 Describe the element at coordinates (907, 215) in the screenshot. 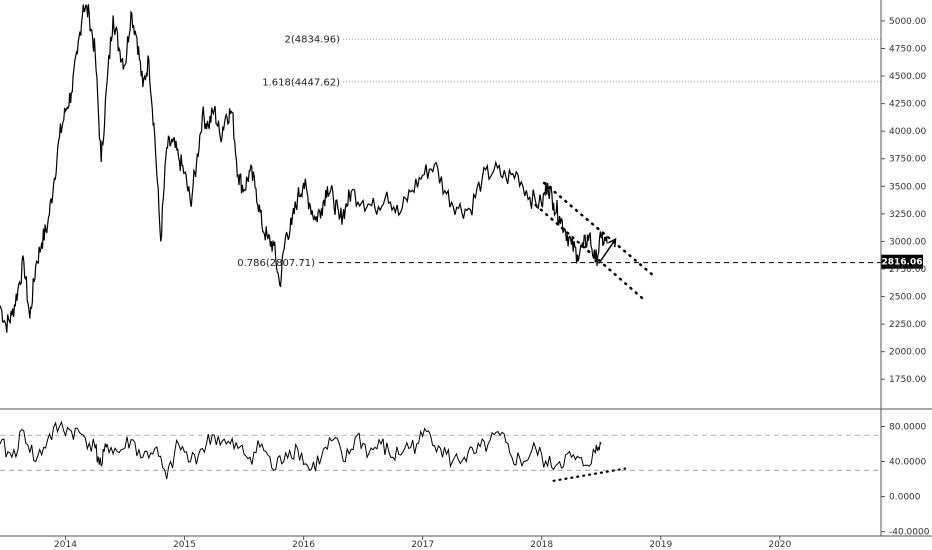

I see `price-axis-tick-label: 3250.00` at that location.